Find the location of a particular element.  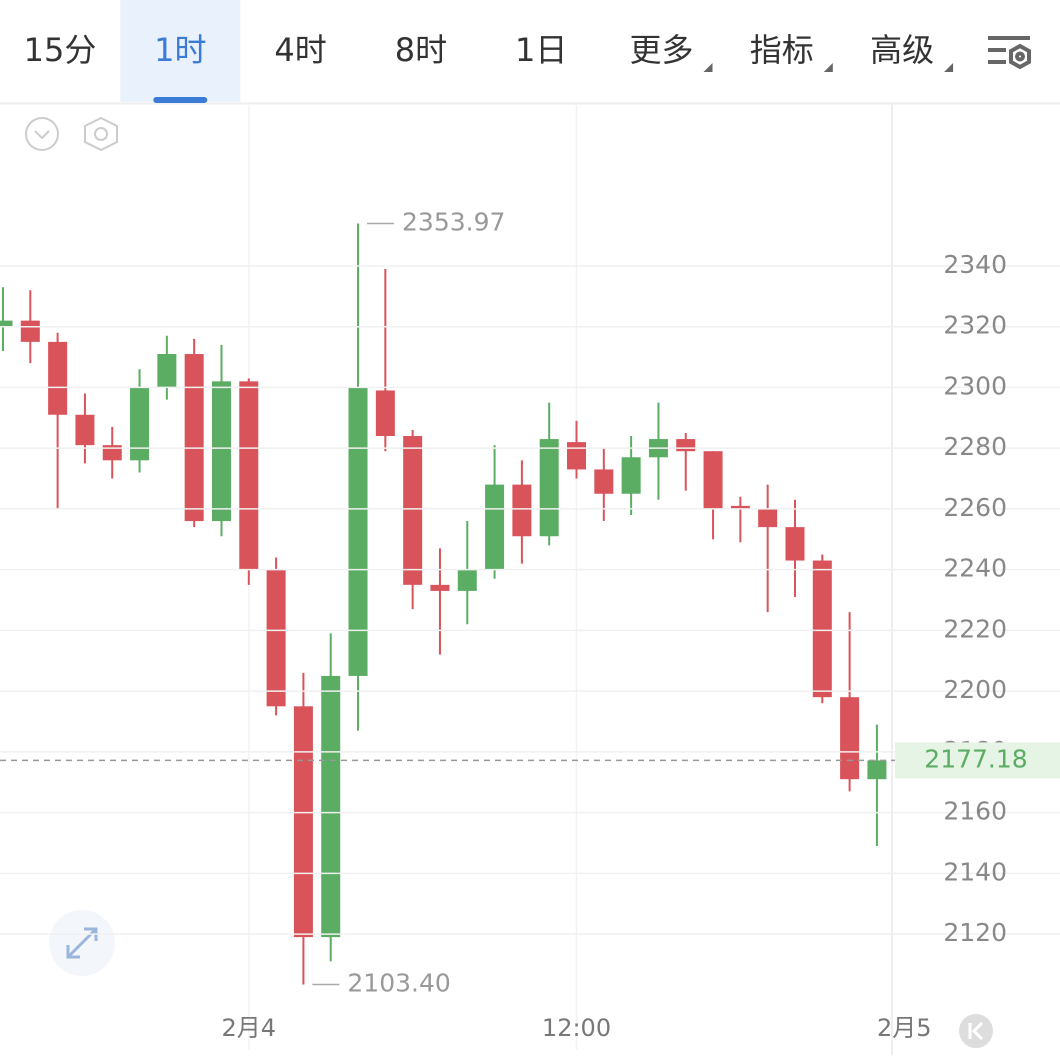

tab: 指标 is located at coordinates (782, 50).